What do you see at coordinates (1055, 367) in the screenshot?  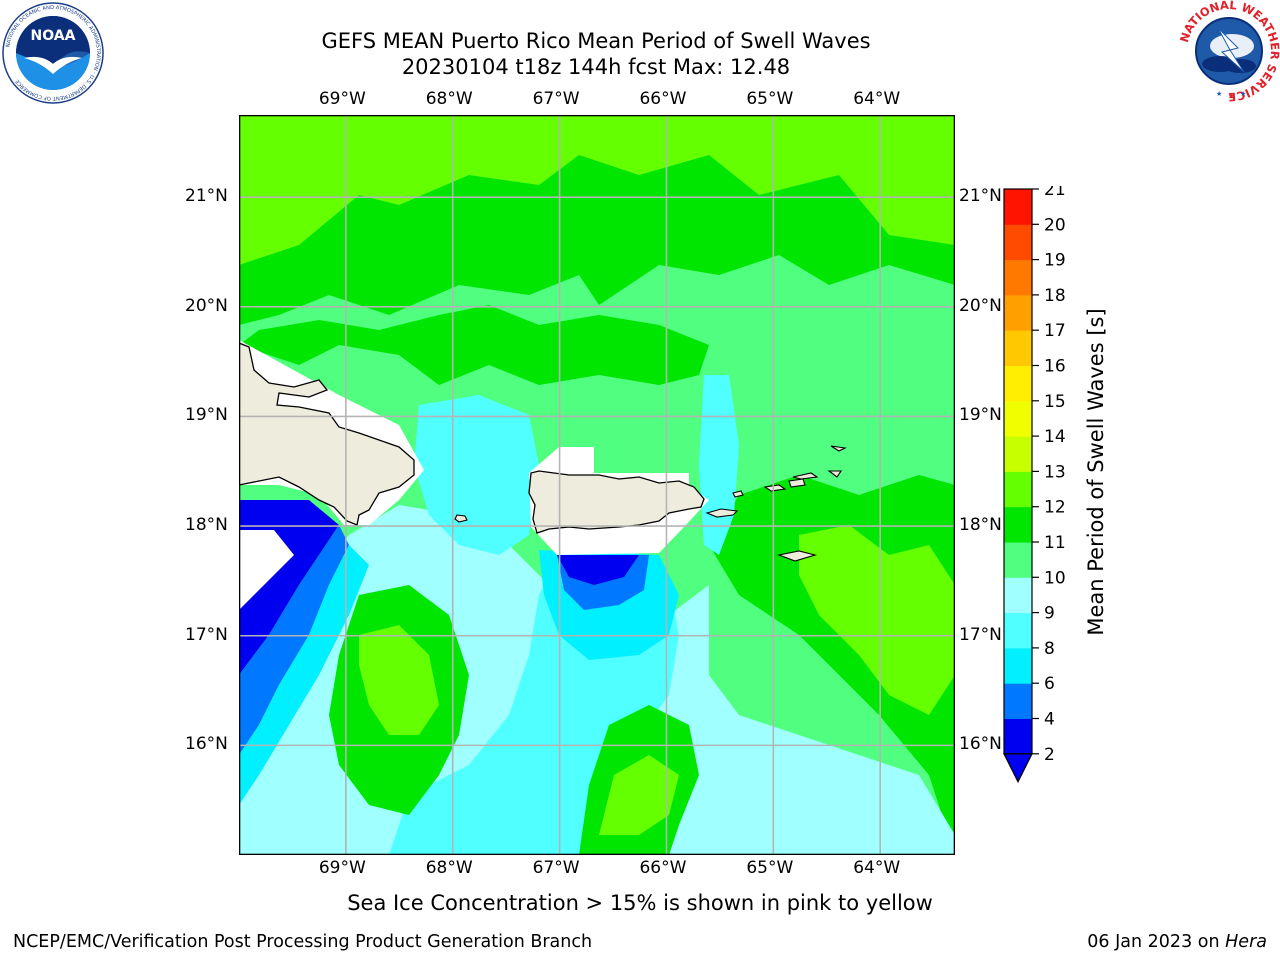 I see `colorbar-tick-label: 16` at bounding box center [1055, 367].